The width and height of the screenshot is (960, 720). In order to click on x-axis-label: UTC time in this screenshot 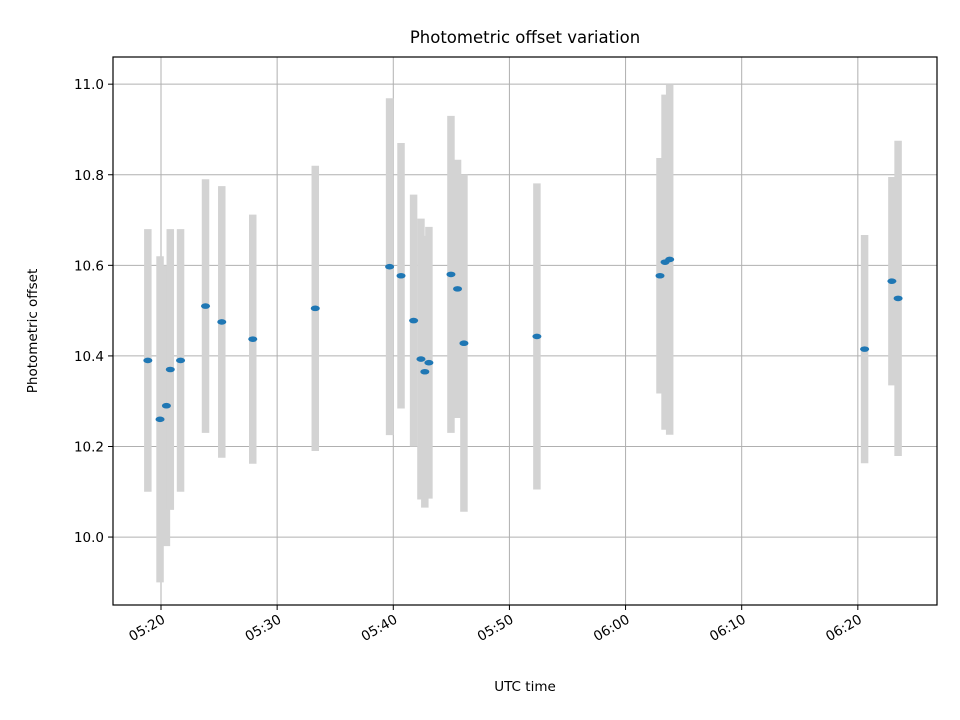, I will do `click(525, 687)`.